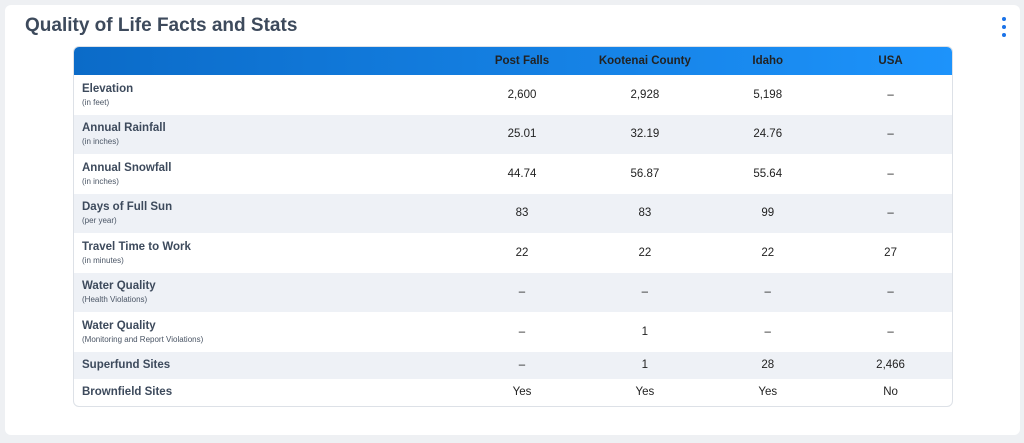  Describe the element at coordinates (522, 173) in the screenshot. I see `value-cell: 44.74` at that location.